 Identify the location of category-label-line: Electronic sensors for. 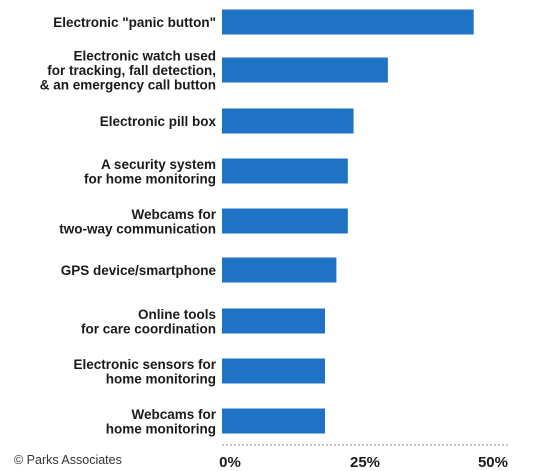
(144, 364).